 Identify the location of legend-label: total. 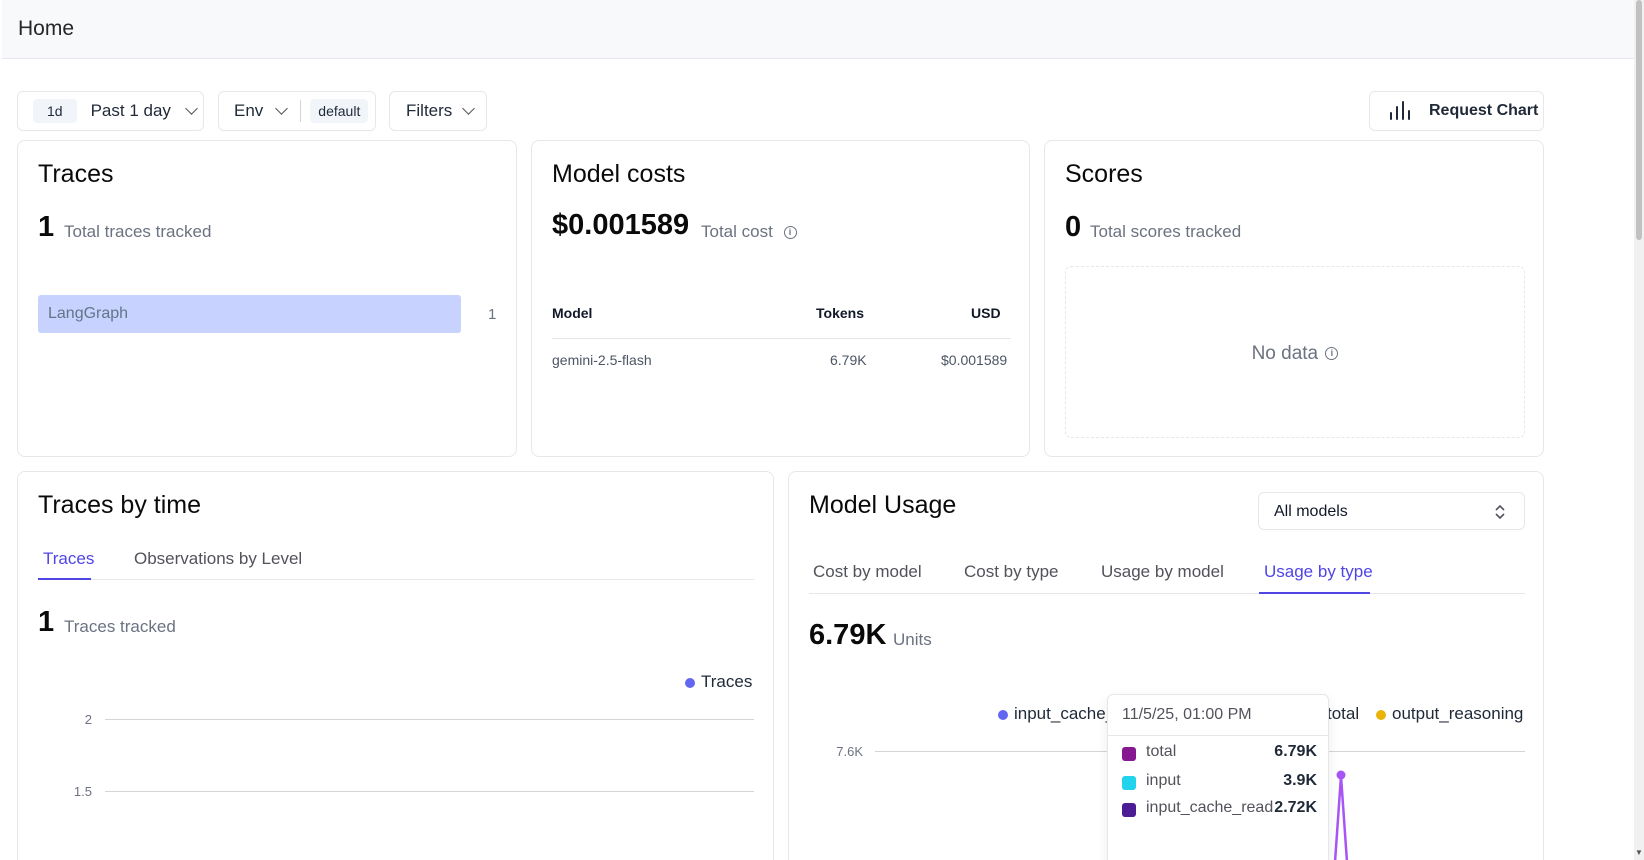
(1343, 713).